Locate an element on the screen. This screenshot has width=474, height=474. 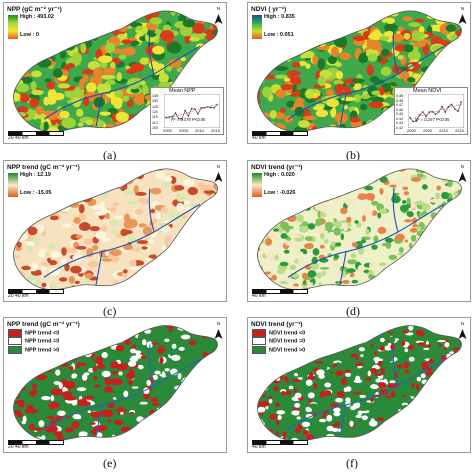
inset-y-tick: 125 is located at coordinates (155, 106).